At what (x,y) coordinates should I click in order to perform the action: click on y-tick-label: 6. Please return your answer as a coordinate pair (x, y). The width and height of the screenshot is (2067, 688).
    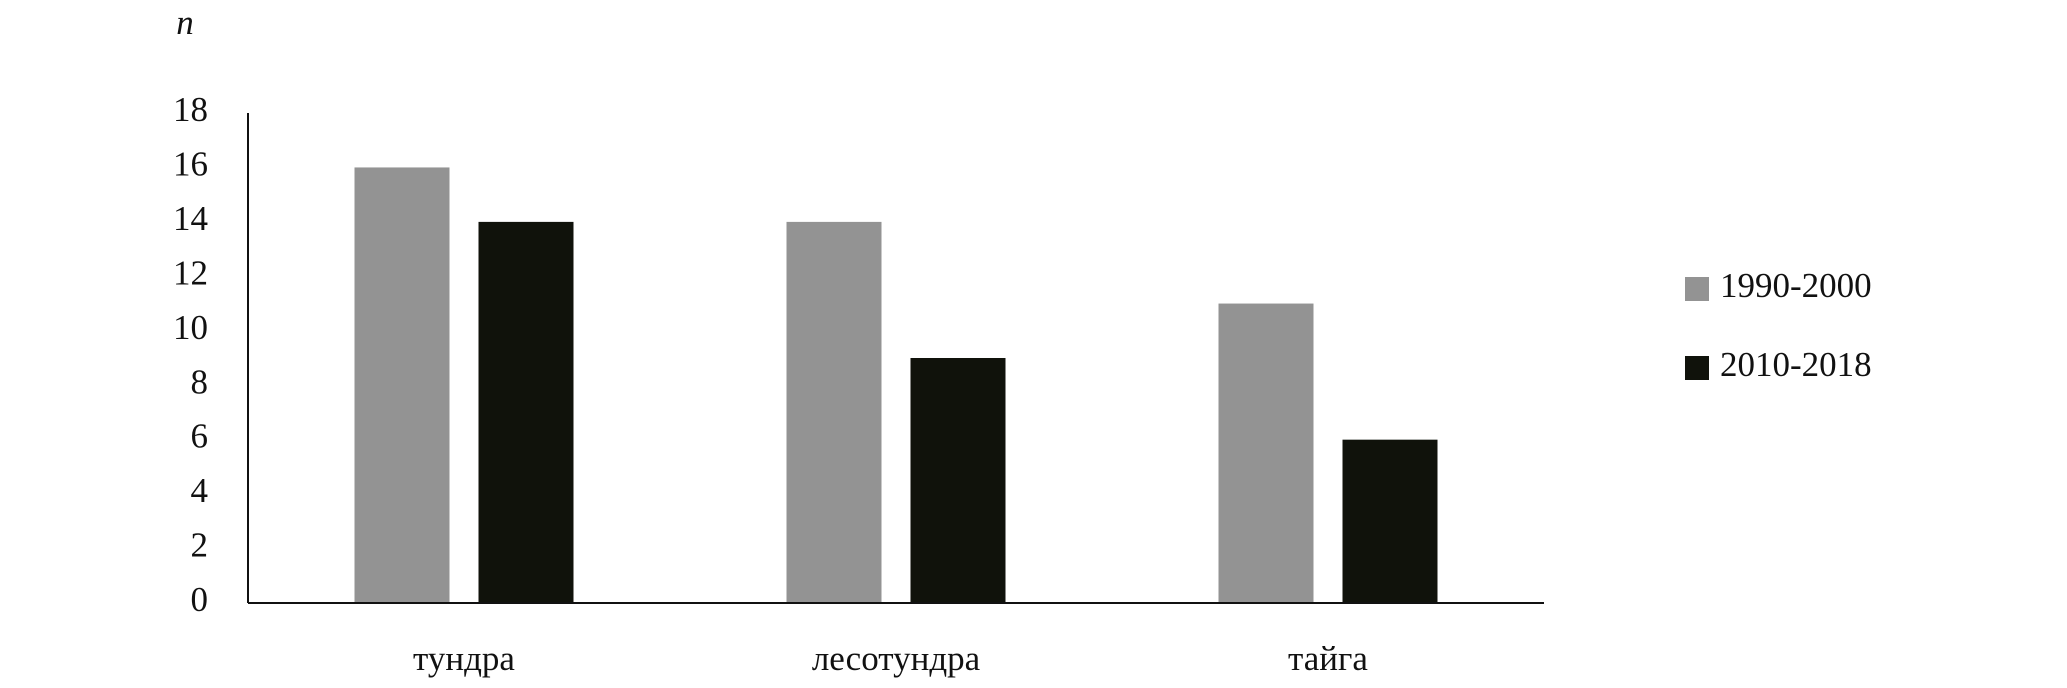
    Looking at the image, I should click on (200, 436).